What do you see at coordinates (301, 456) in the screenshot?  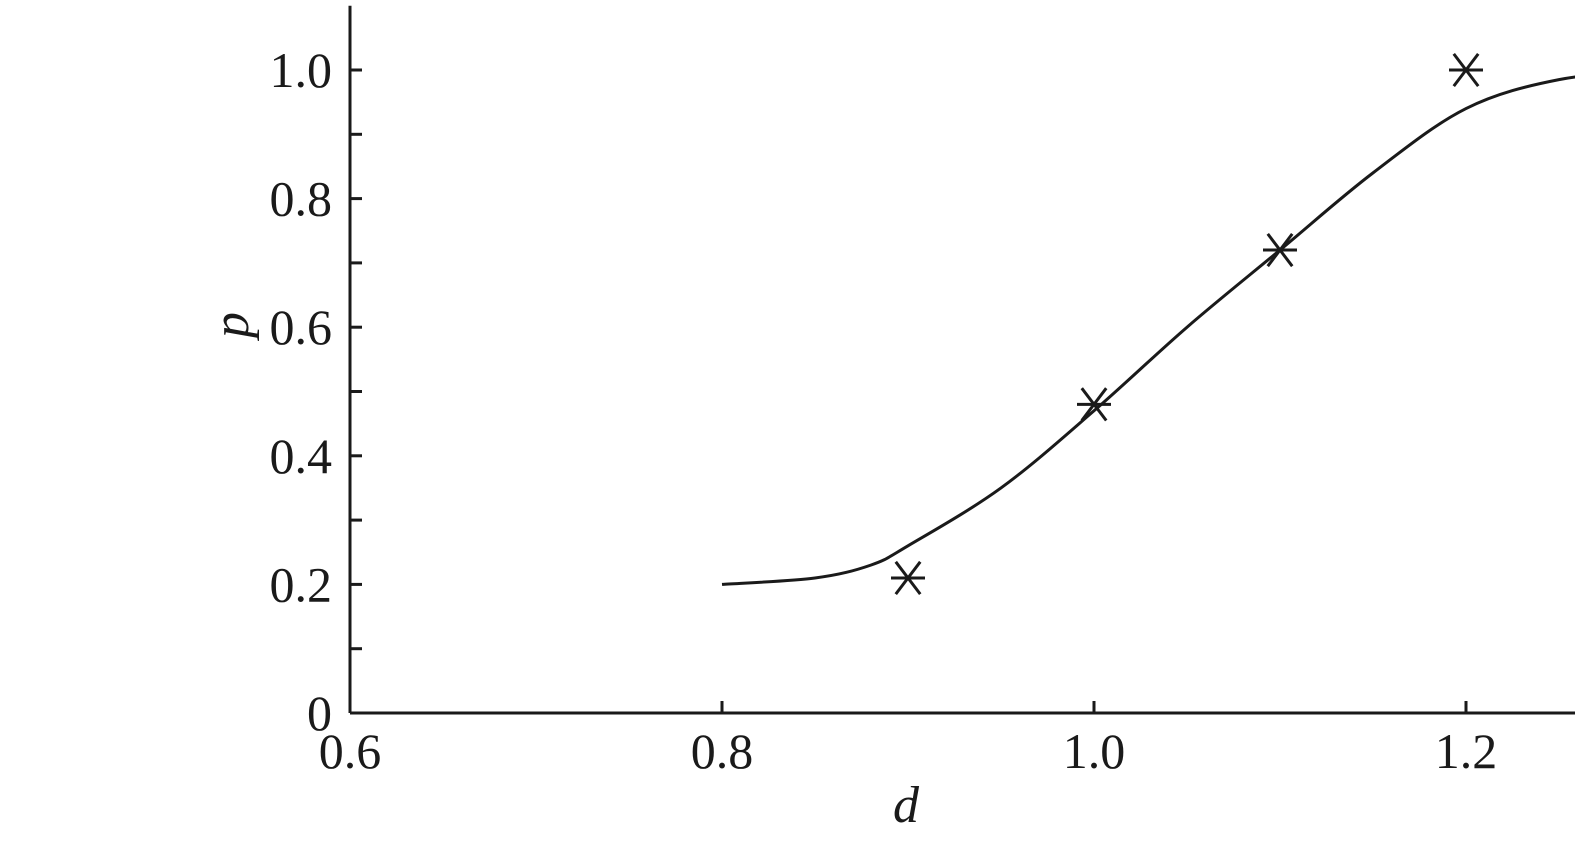 I see `y-tick-label: 0.4` at bounding box center [301, 456].